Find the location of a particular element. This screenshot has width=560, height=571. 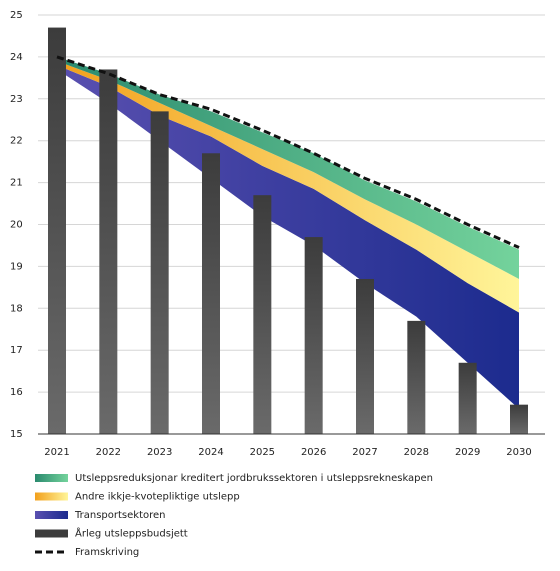

y-tick-label: 15 is located at coordinates (16, 434).